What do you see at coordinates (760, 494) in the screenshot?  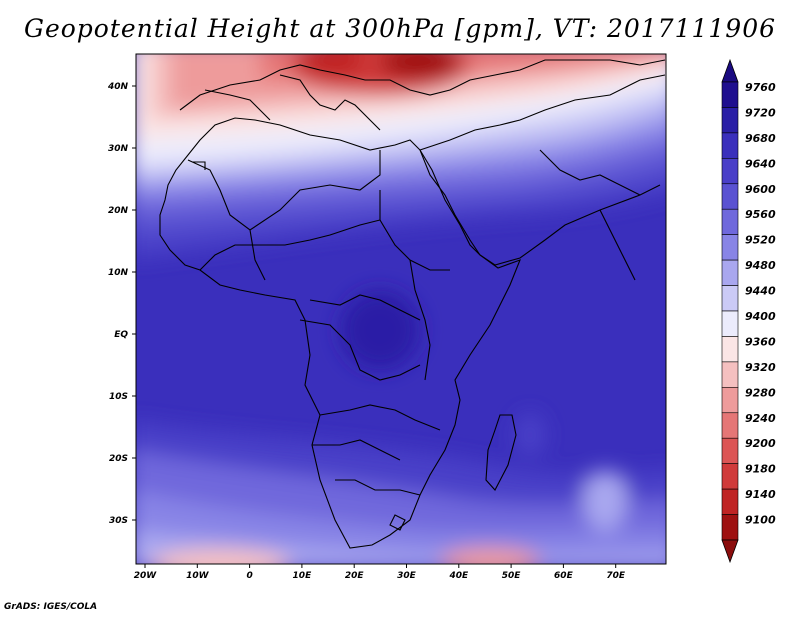 I see `colorbar-label: 9140` at bounding box center [760, 494].